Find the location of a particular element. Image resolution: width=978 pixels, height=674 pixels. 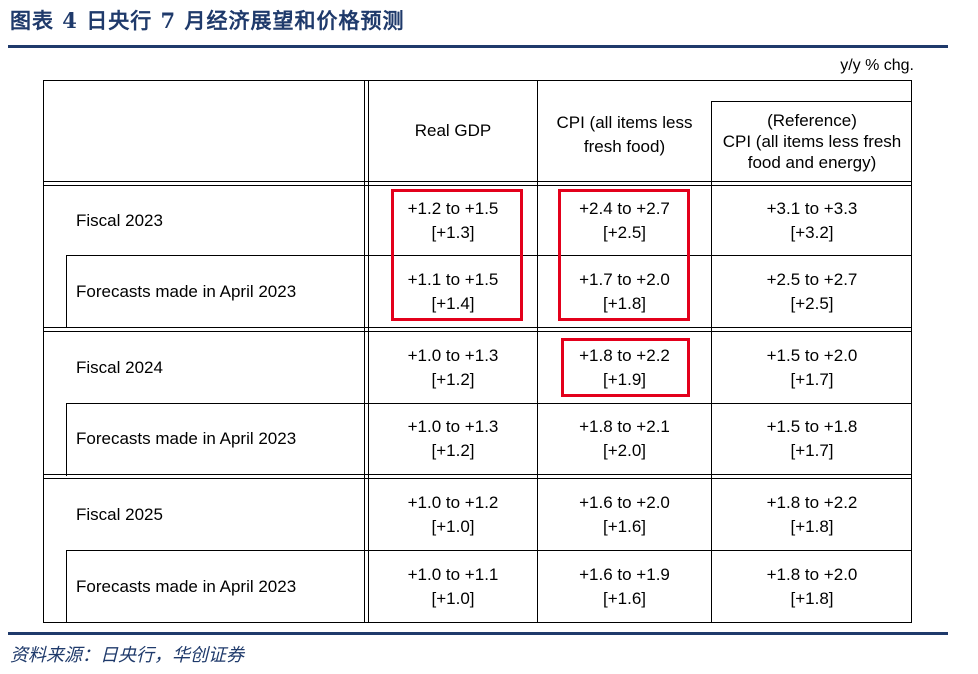

ref-range: +1.5 to +2.0 is located at coordinates (812, 355).